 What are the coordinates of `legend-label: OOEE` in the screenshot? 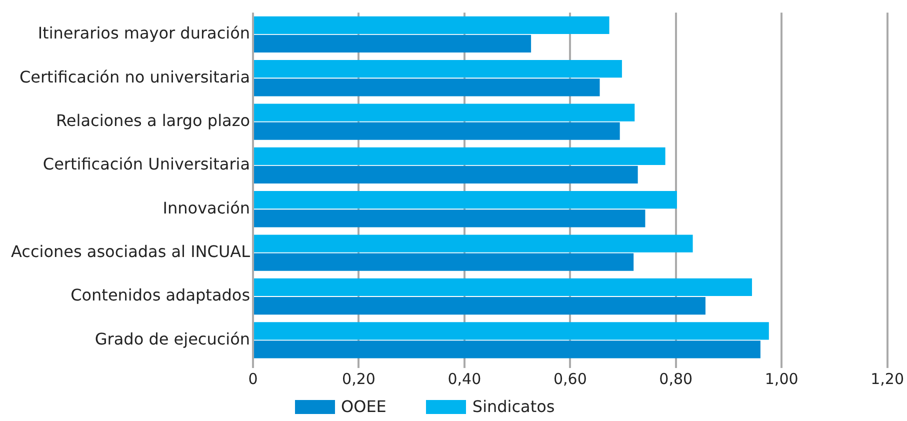 It's located at (363, 406).